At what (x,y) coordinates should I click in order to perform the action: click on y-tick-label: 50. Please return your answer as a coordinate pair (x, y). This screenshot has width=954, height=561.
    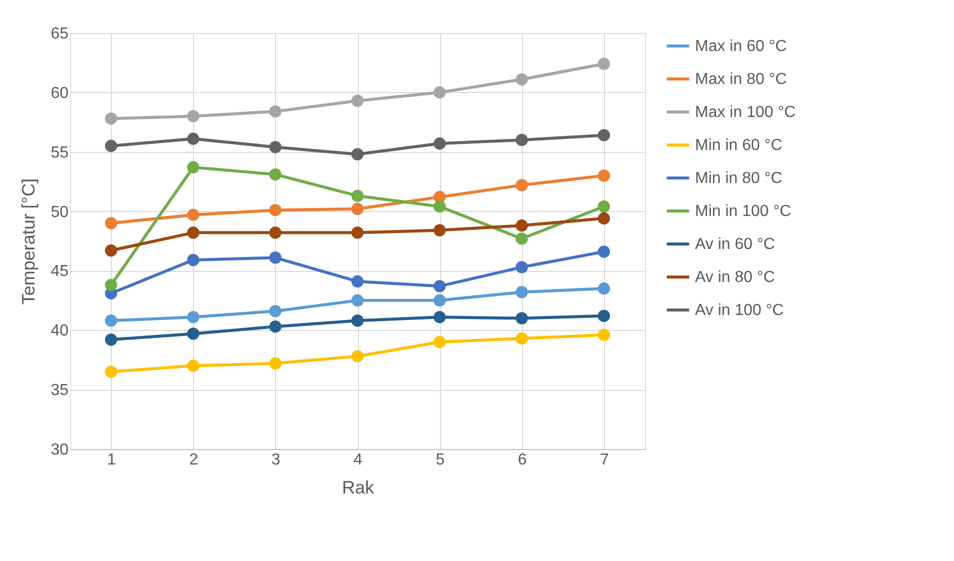
    Looking at the image, I should click on (59, 212).